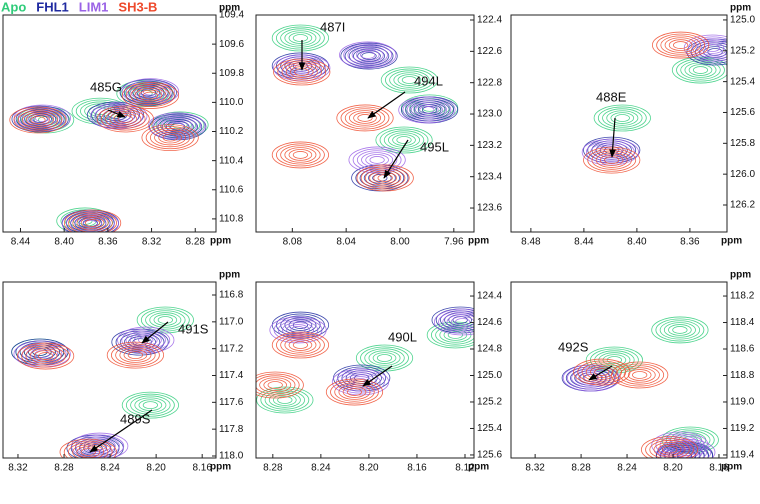 This screenshot has height=504, width=760. I want to click on x-tick-label: 8.48, so click(531, 242).